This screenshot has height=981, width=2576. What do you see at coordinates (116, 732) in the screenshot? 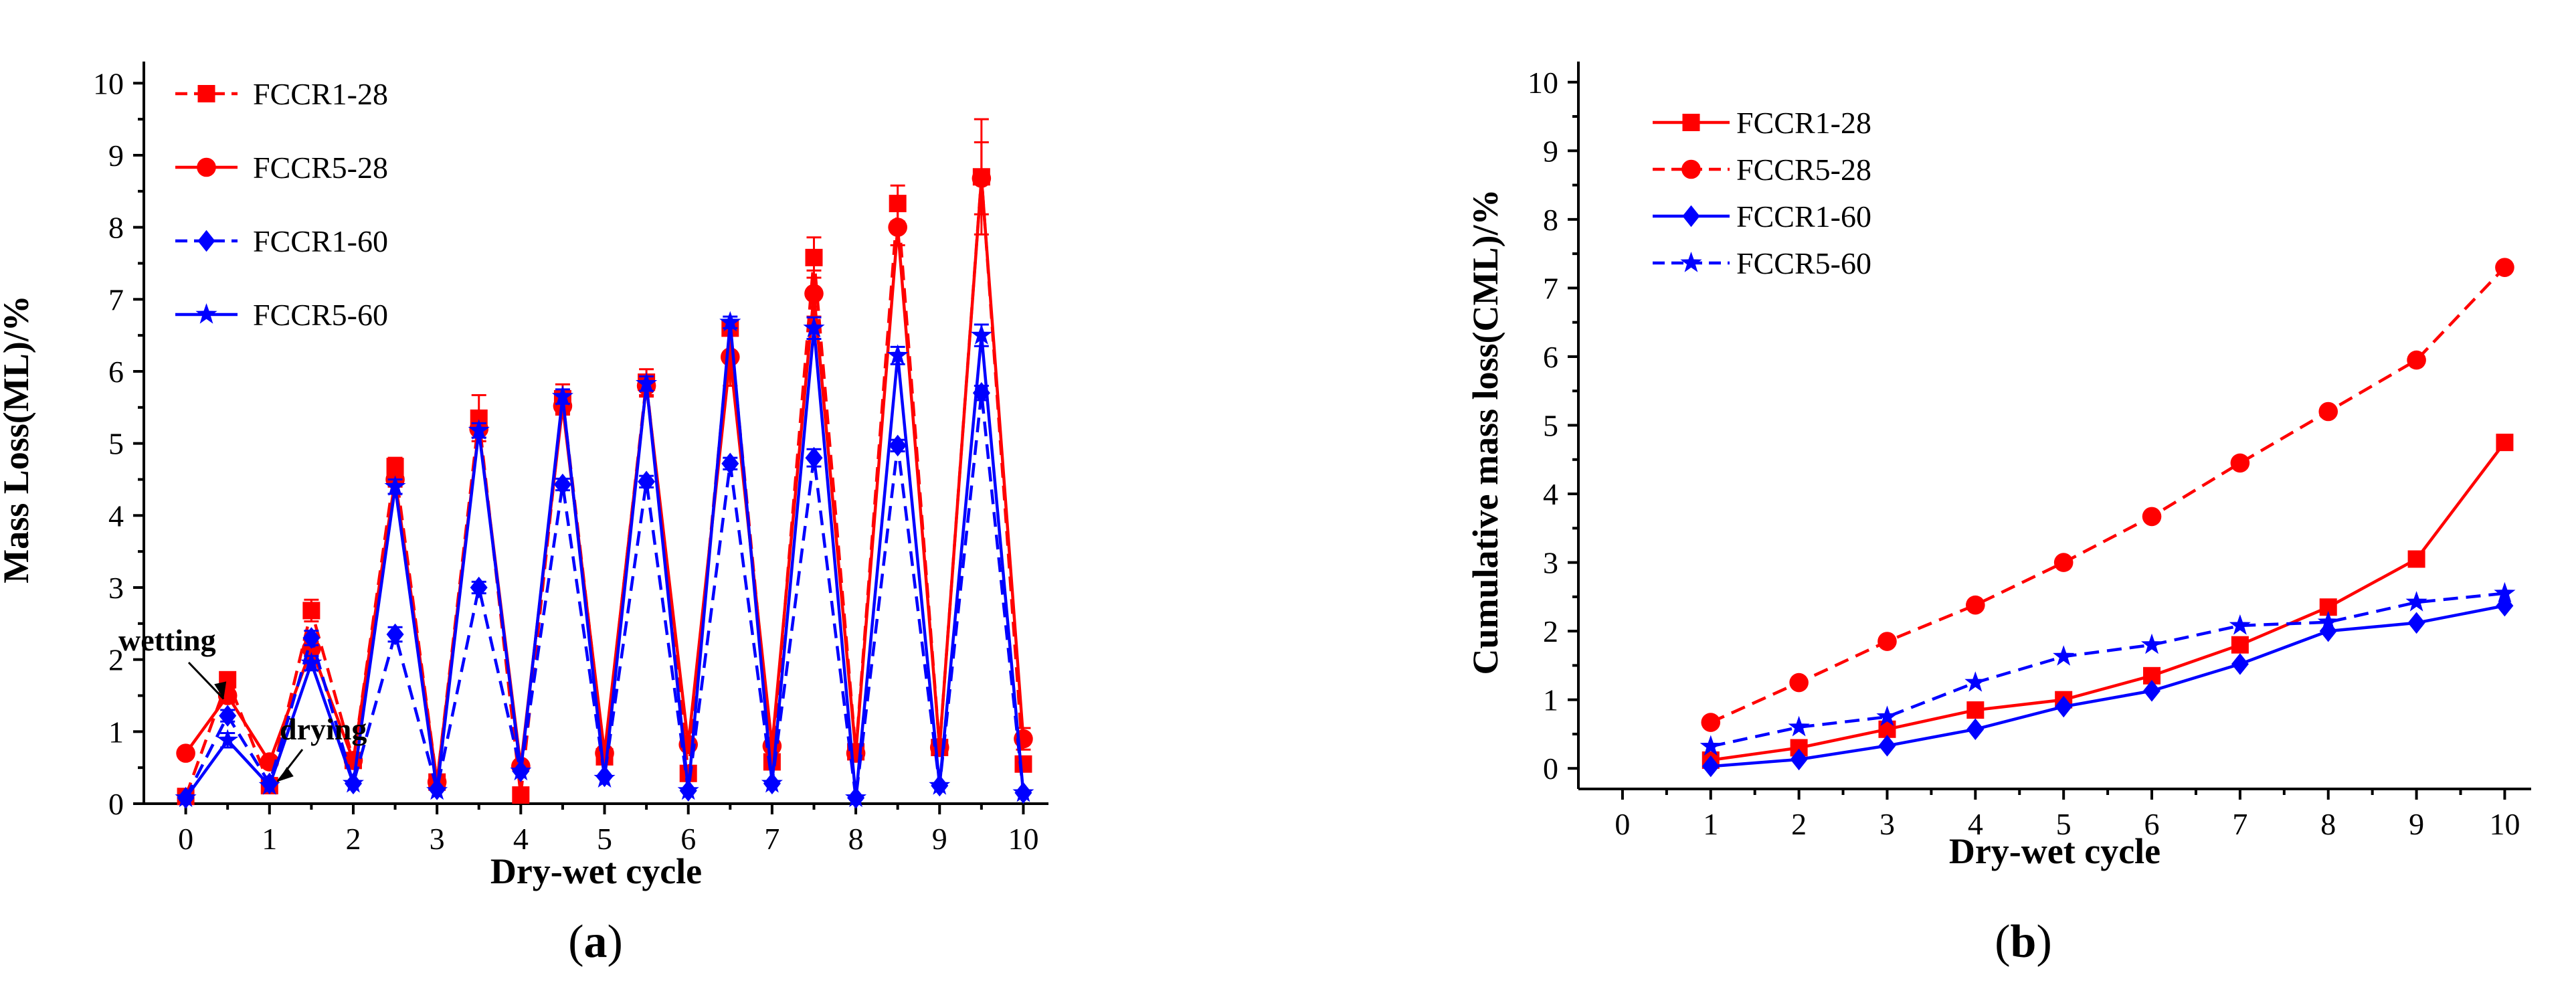
I see `y-tick-label: 1` at bounding box center [116, 732].